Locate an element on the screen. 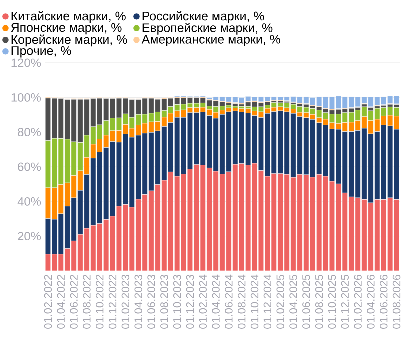  y-tick-label: 60% is located at coordinates (30, 167).